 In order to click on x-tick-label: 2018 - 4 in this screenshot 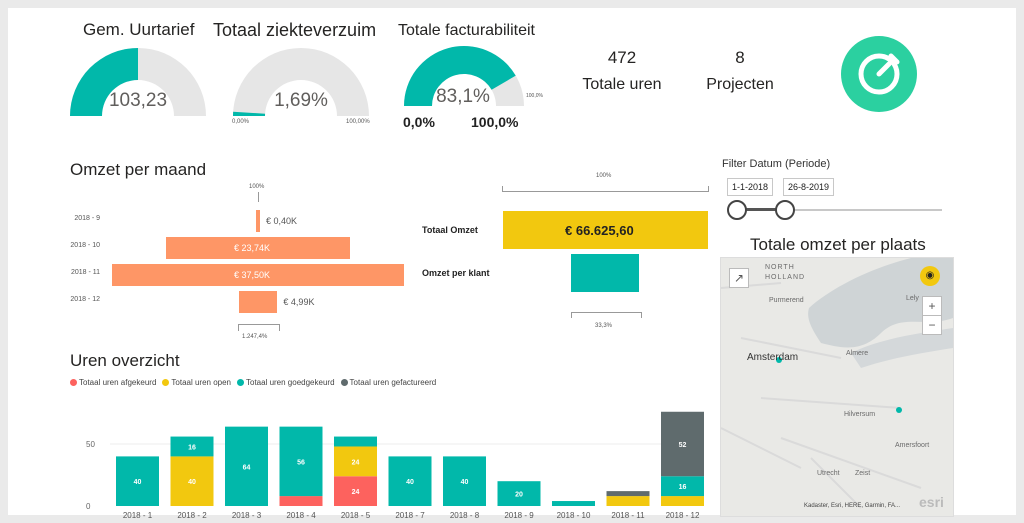, I will do `click(301, 514)`.